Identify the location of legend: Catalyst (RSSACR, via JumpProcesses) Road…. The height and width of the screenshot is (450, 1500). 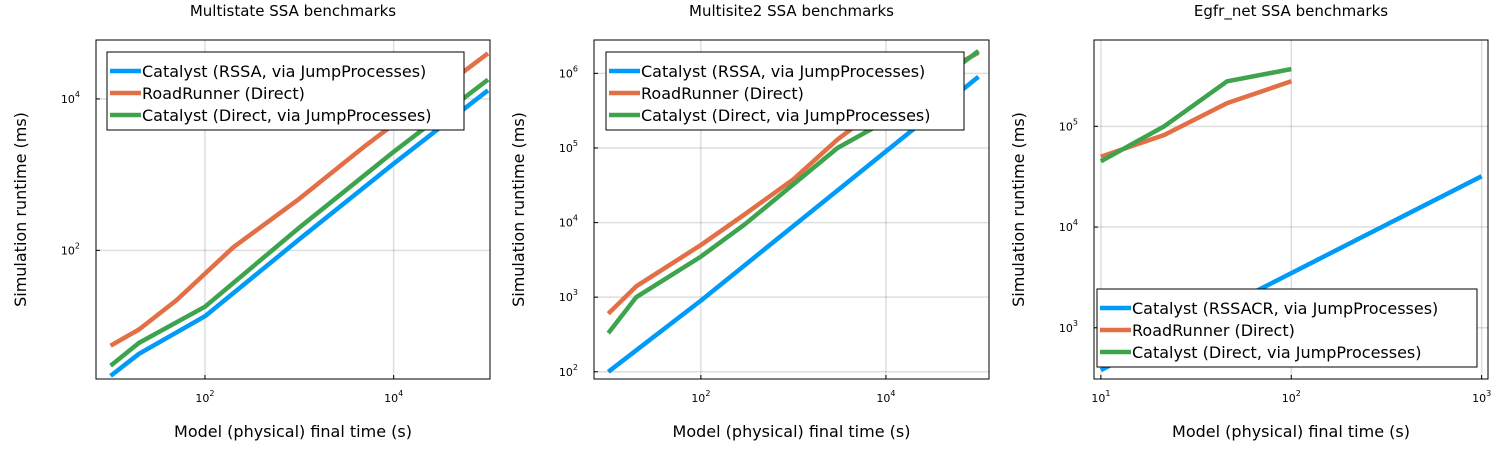
(1287, 328).